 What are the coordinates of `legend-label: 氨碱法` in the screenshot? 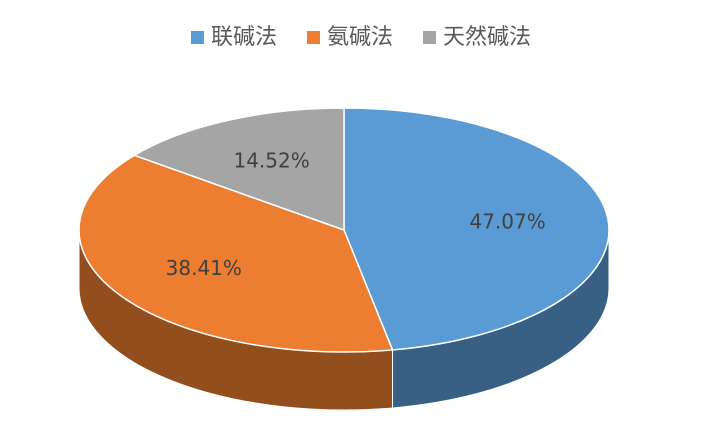 It's located at (360, 37).